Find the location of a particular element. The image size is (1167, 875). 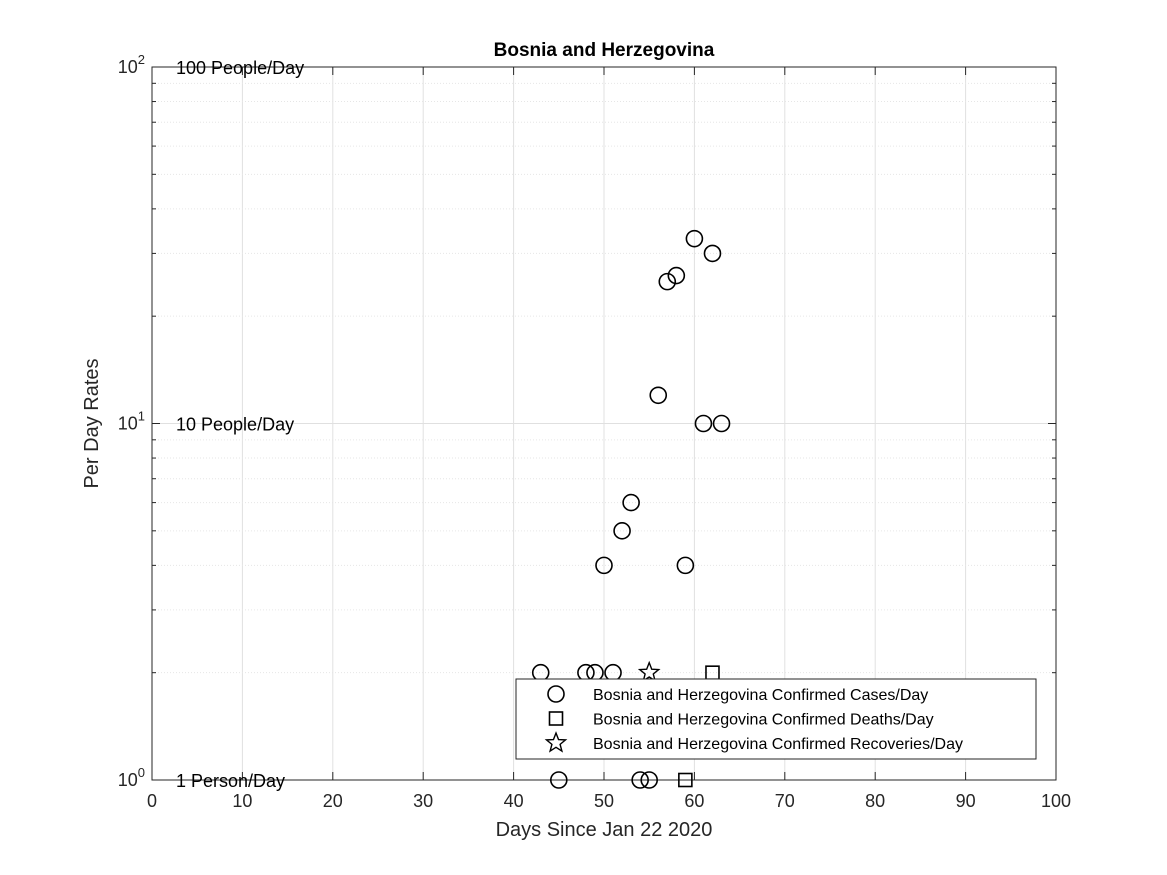

legend-marker-star is located at coordinates (556, 742).